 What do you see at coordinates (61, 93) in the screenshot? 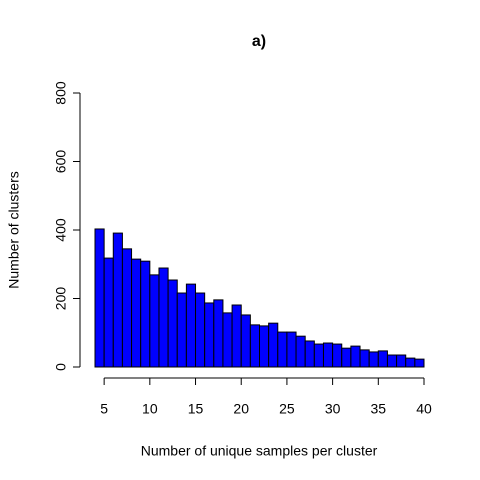
I see `y-tick-label: 800` at bounding box center [61, 93].